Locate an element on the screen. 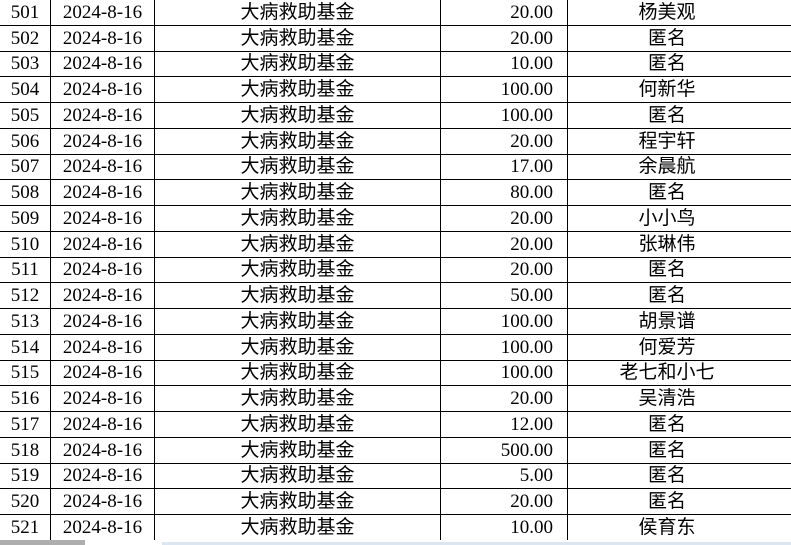  cell-serial: 513 is located at coordinates (25, 321).